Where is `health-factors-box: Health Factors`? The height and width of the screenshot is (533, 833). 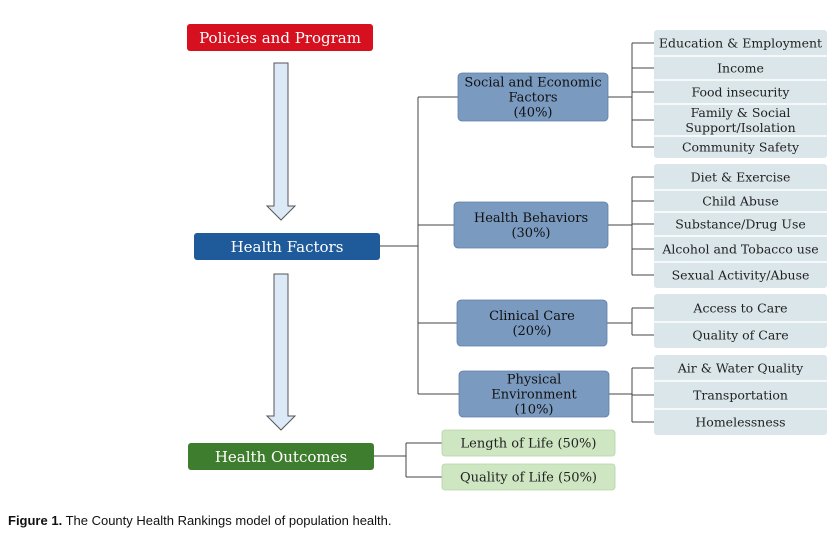
health-factors-box: Health Factors is located at coordinates (287, 246).